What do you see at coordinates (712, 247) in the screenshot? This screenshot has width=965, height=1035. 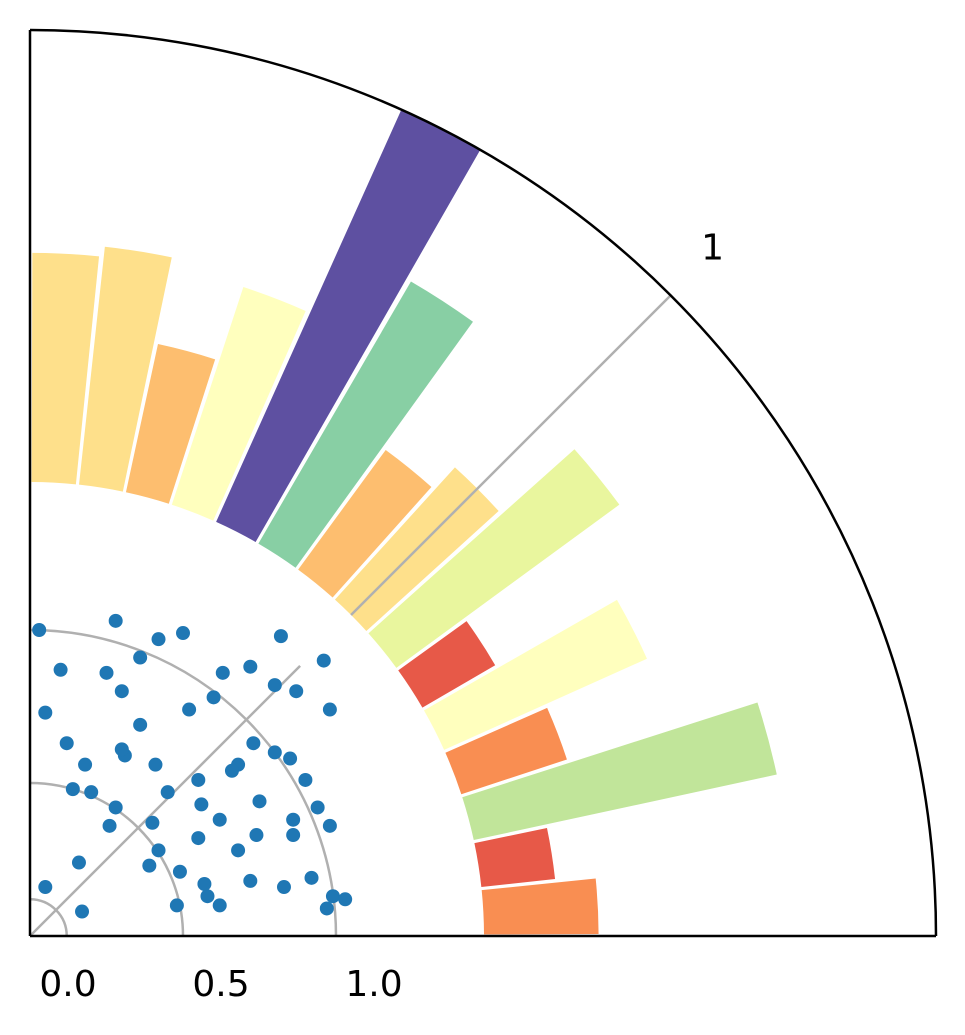 I see `bar-radial-tick-label: 1` at bounding box center [712, 247].